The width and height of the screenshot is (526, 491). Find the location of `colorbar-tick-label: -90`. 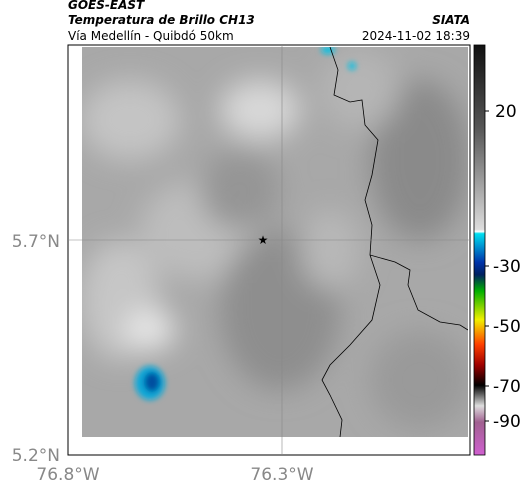

colorbar-tick-label: -90 is located at coordinates (507, 422).